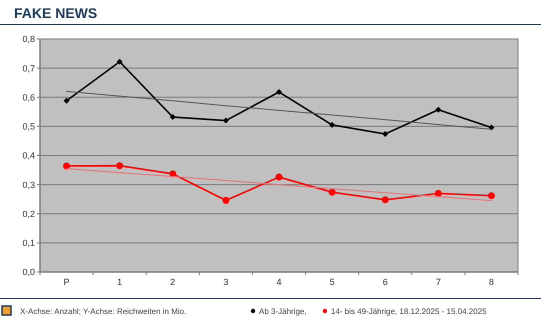  Describe the element at coordinates (103, 311) in the screenshot. I see `text: X-Achse: Anzahl; Y-Achse: Reichweiten in Mio.` at that location.